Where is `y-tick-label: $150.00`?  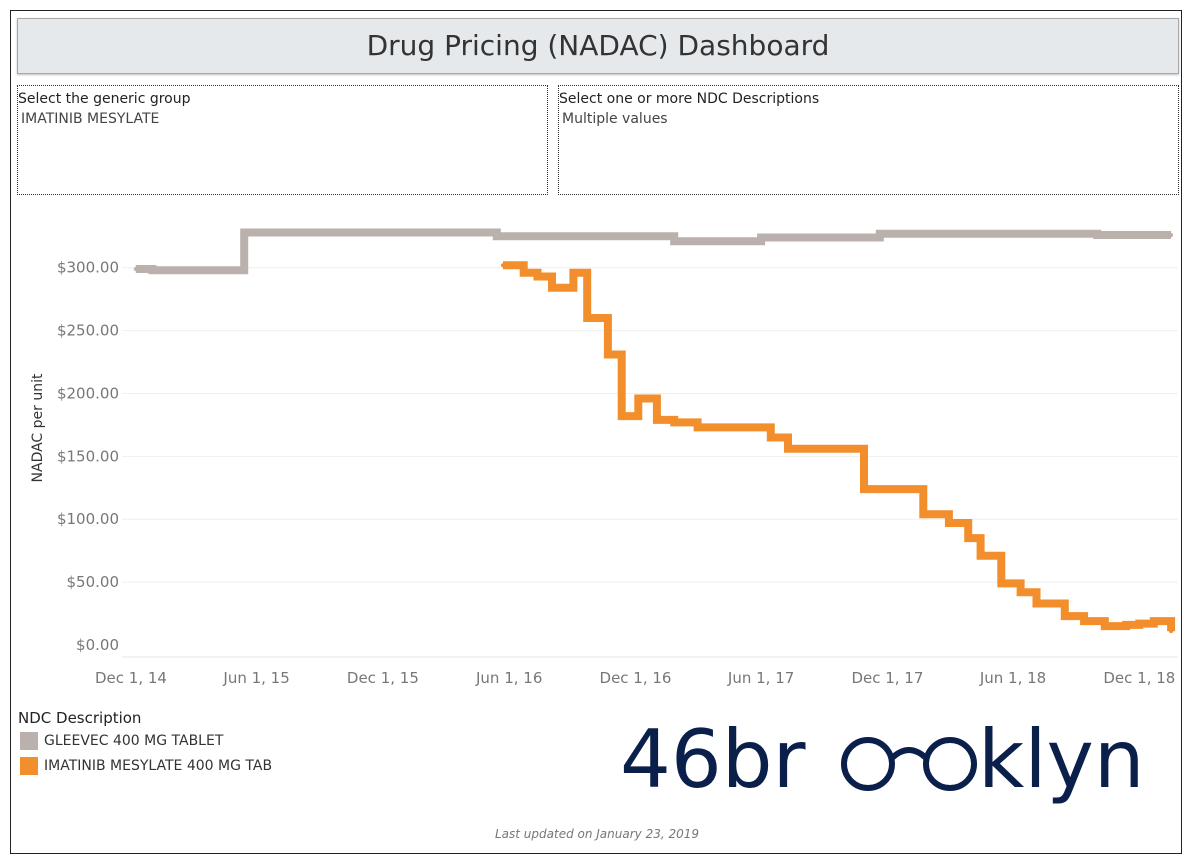
y-tick-label: $150.00 is located at coordinates (88, 456).